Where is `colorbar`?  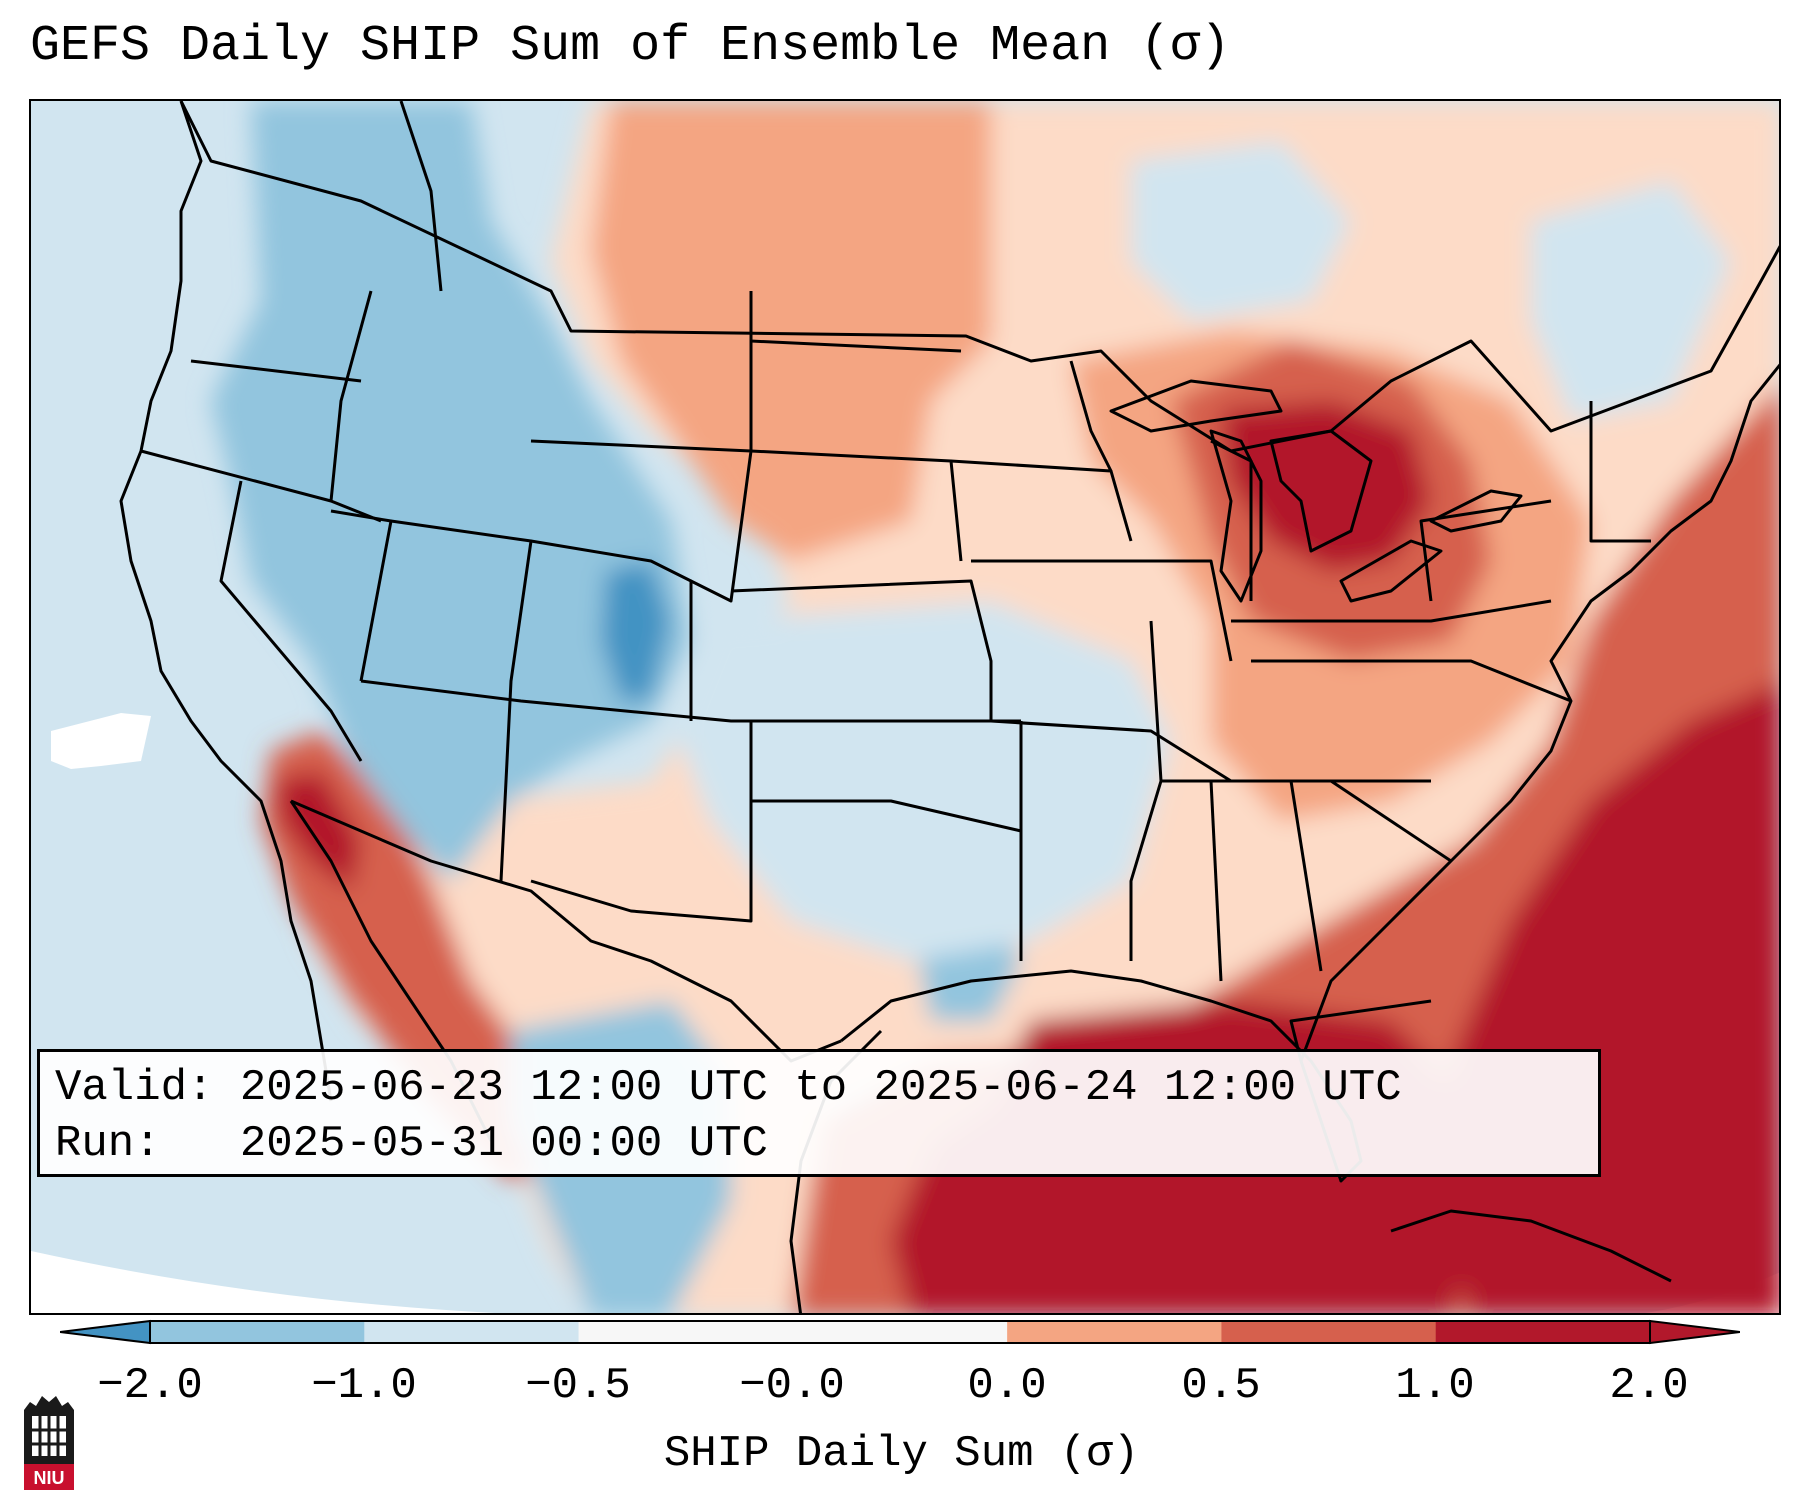
colorbar is located at coordinates (900, 1332).